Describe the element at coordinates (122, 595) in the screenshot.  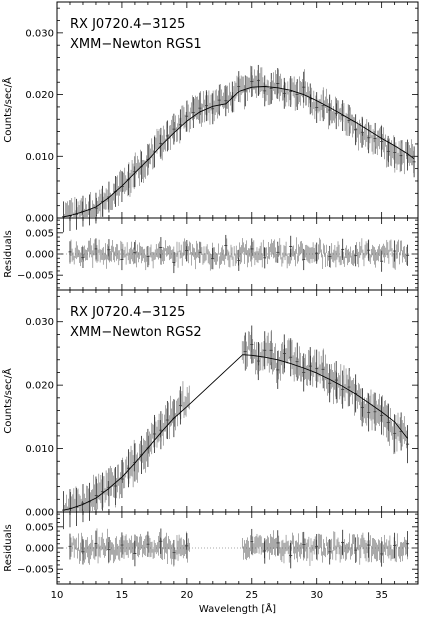
I see `x-tick-label: 15` at that location.